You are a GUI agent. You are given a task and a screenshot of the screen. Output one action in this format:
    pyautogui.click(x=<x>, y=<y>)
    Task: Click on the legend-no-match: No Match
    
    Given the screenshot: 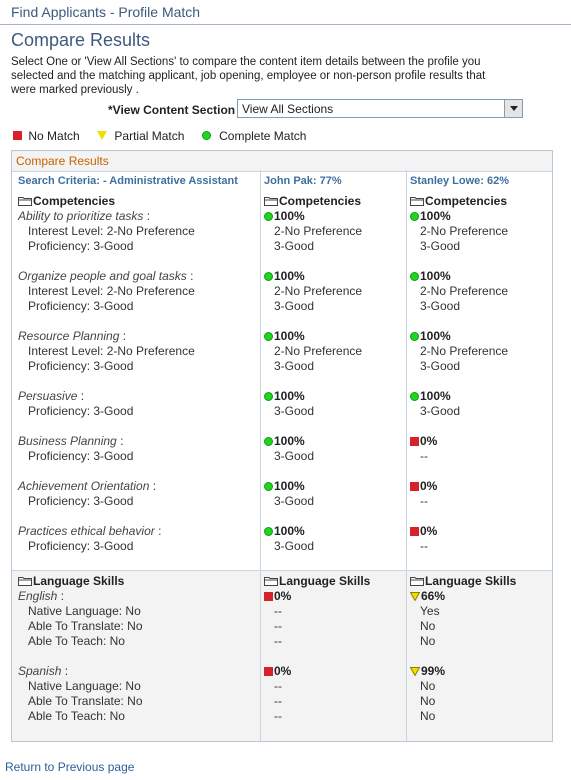 What is the action you would take?
    pyautogui.click(x=54, y=135)
    